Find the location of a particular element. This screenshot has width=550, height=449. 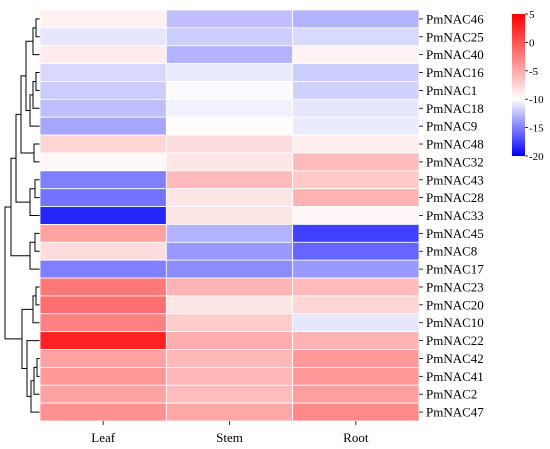

row-label: PmNAC17 is located at coordinates (455, 269).